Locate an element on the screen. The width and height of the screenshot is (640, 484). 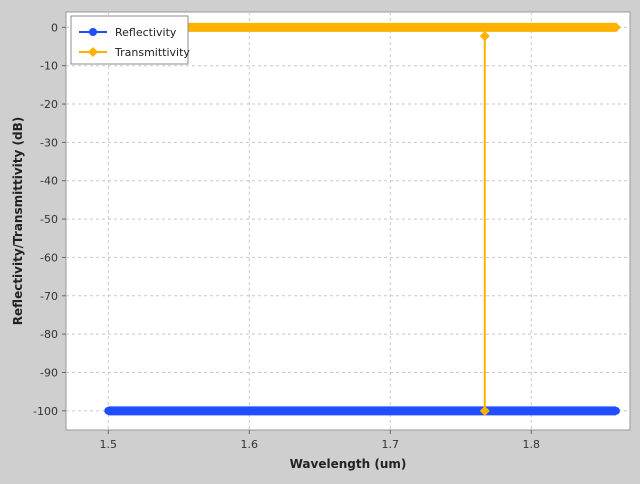
x-tick-label: 1.5 is located at coordinates (109, 444).